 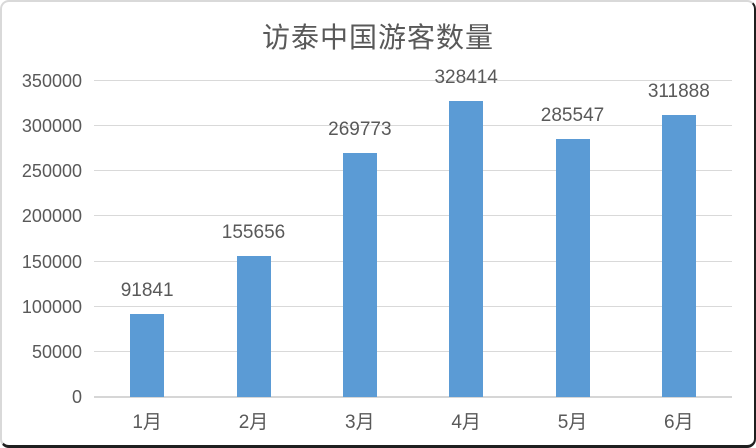 I want to click on x-tick-label: 4月, so click(x=466, y=422).